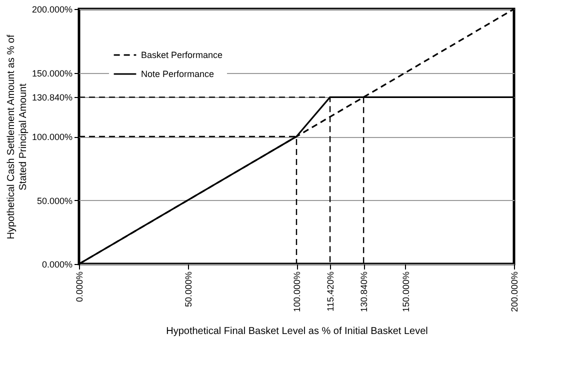 The width and height of the screenshot is (578, 376). What do you see at coordinates (297, 332) in the screenshot?
I see `x-axis-title: Hypothetical Final Basket Level as % of Initial Basket Level` at bounding box center [297, 332].